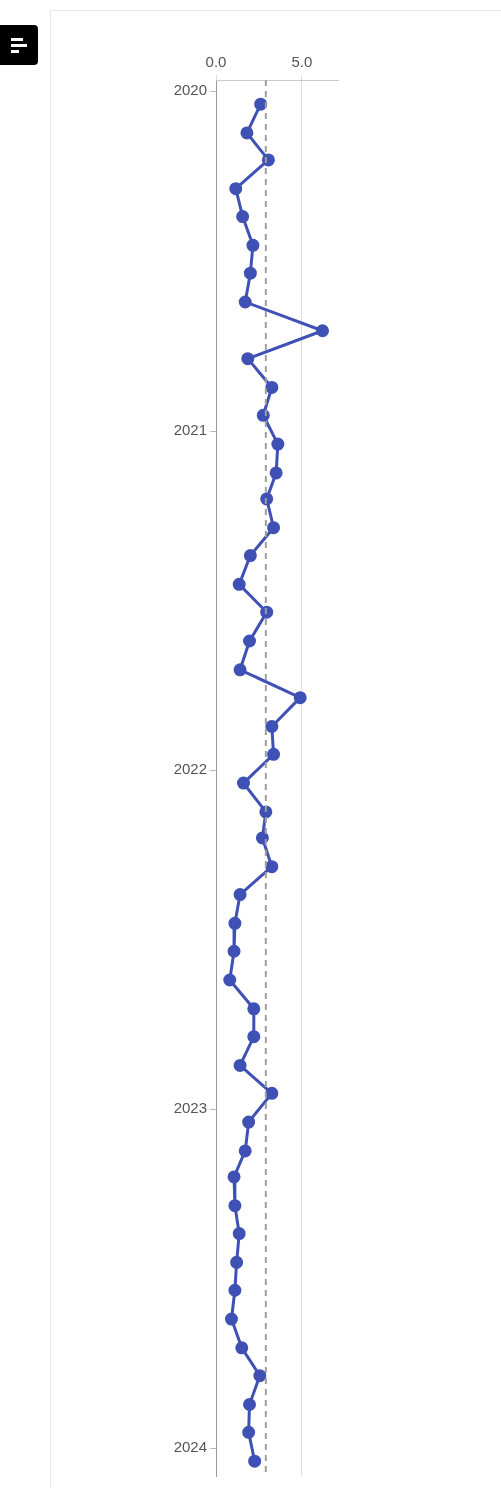 This screenshot has width=501, height=1488. What do you see at coordinates (190, 430) in the screenshot?
I see `y-tick-label: 2021` at bounding box center [190, 430].